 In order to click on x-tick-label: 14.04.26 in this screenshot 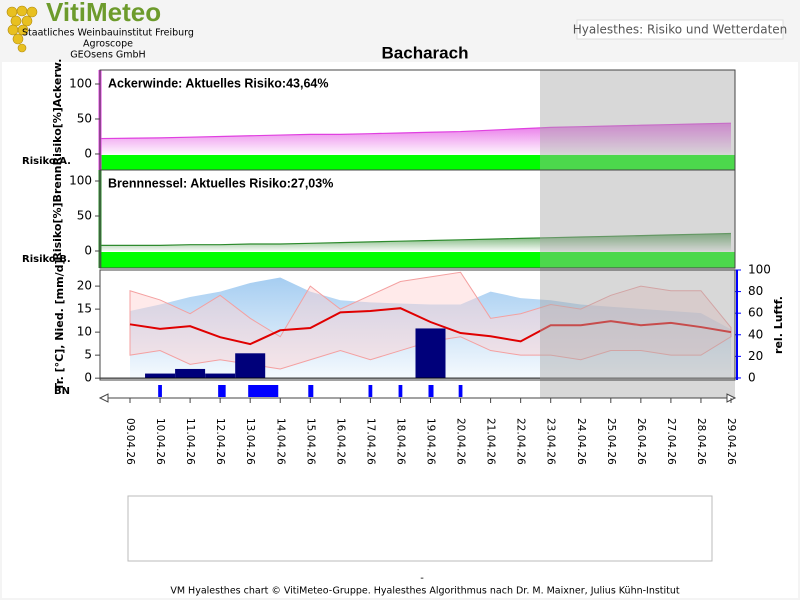, I will do `click(280, 441)`.